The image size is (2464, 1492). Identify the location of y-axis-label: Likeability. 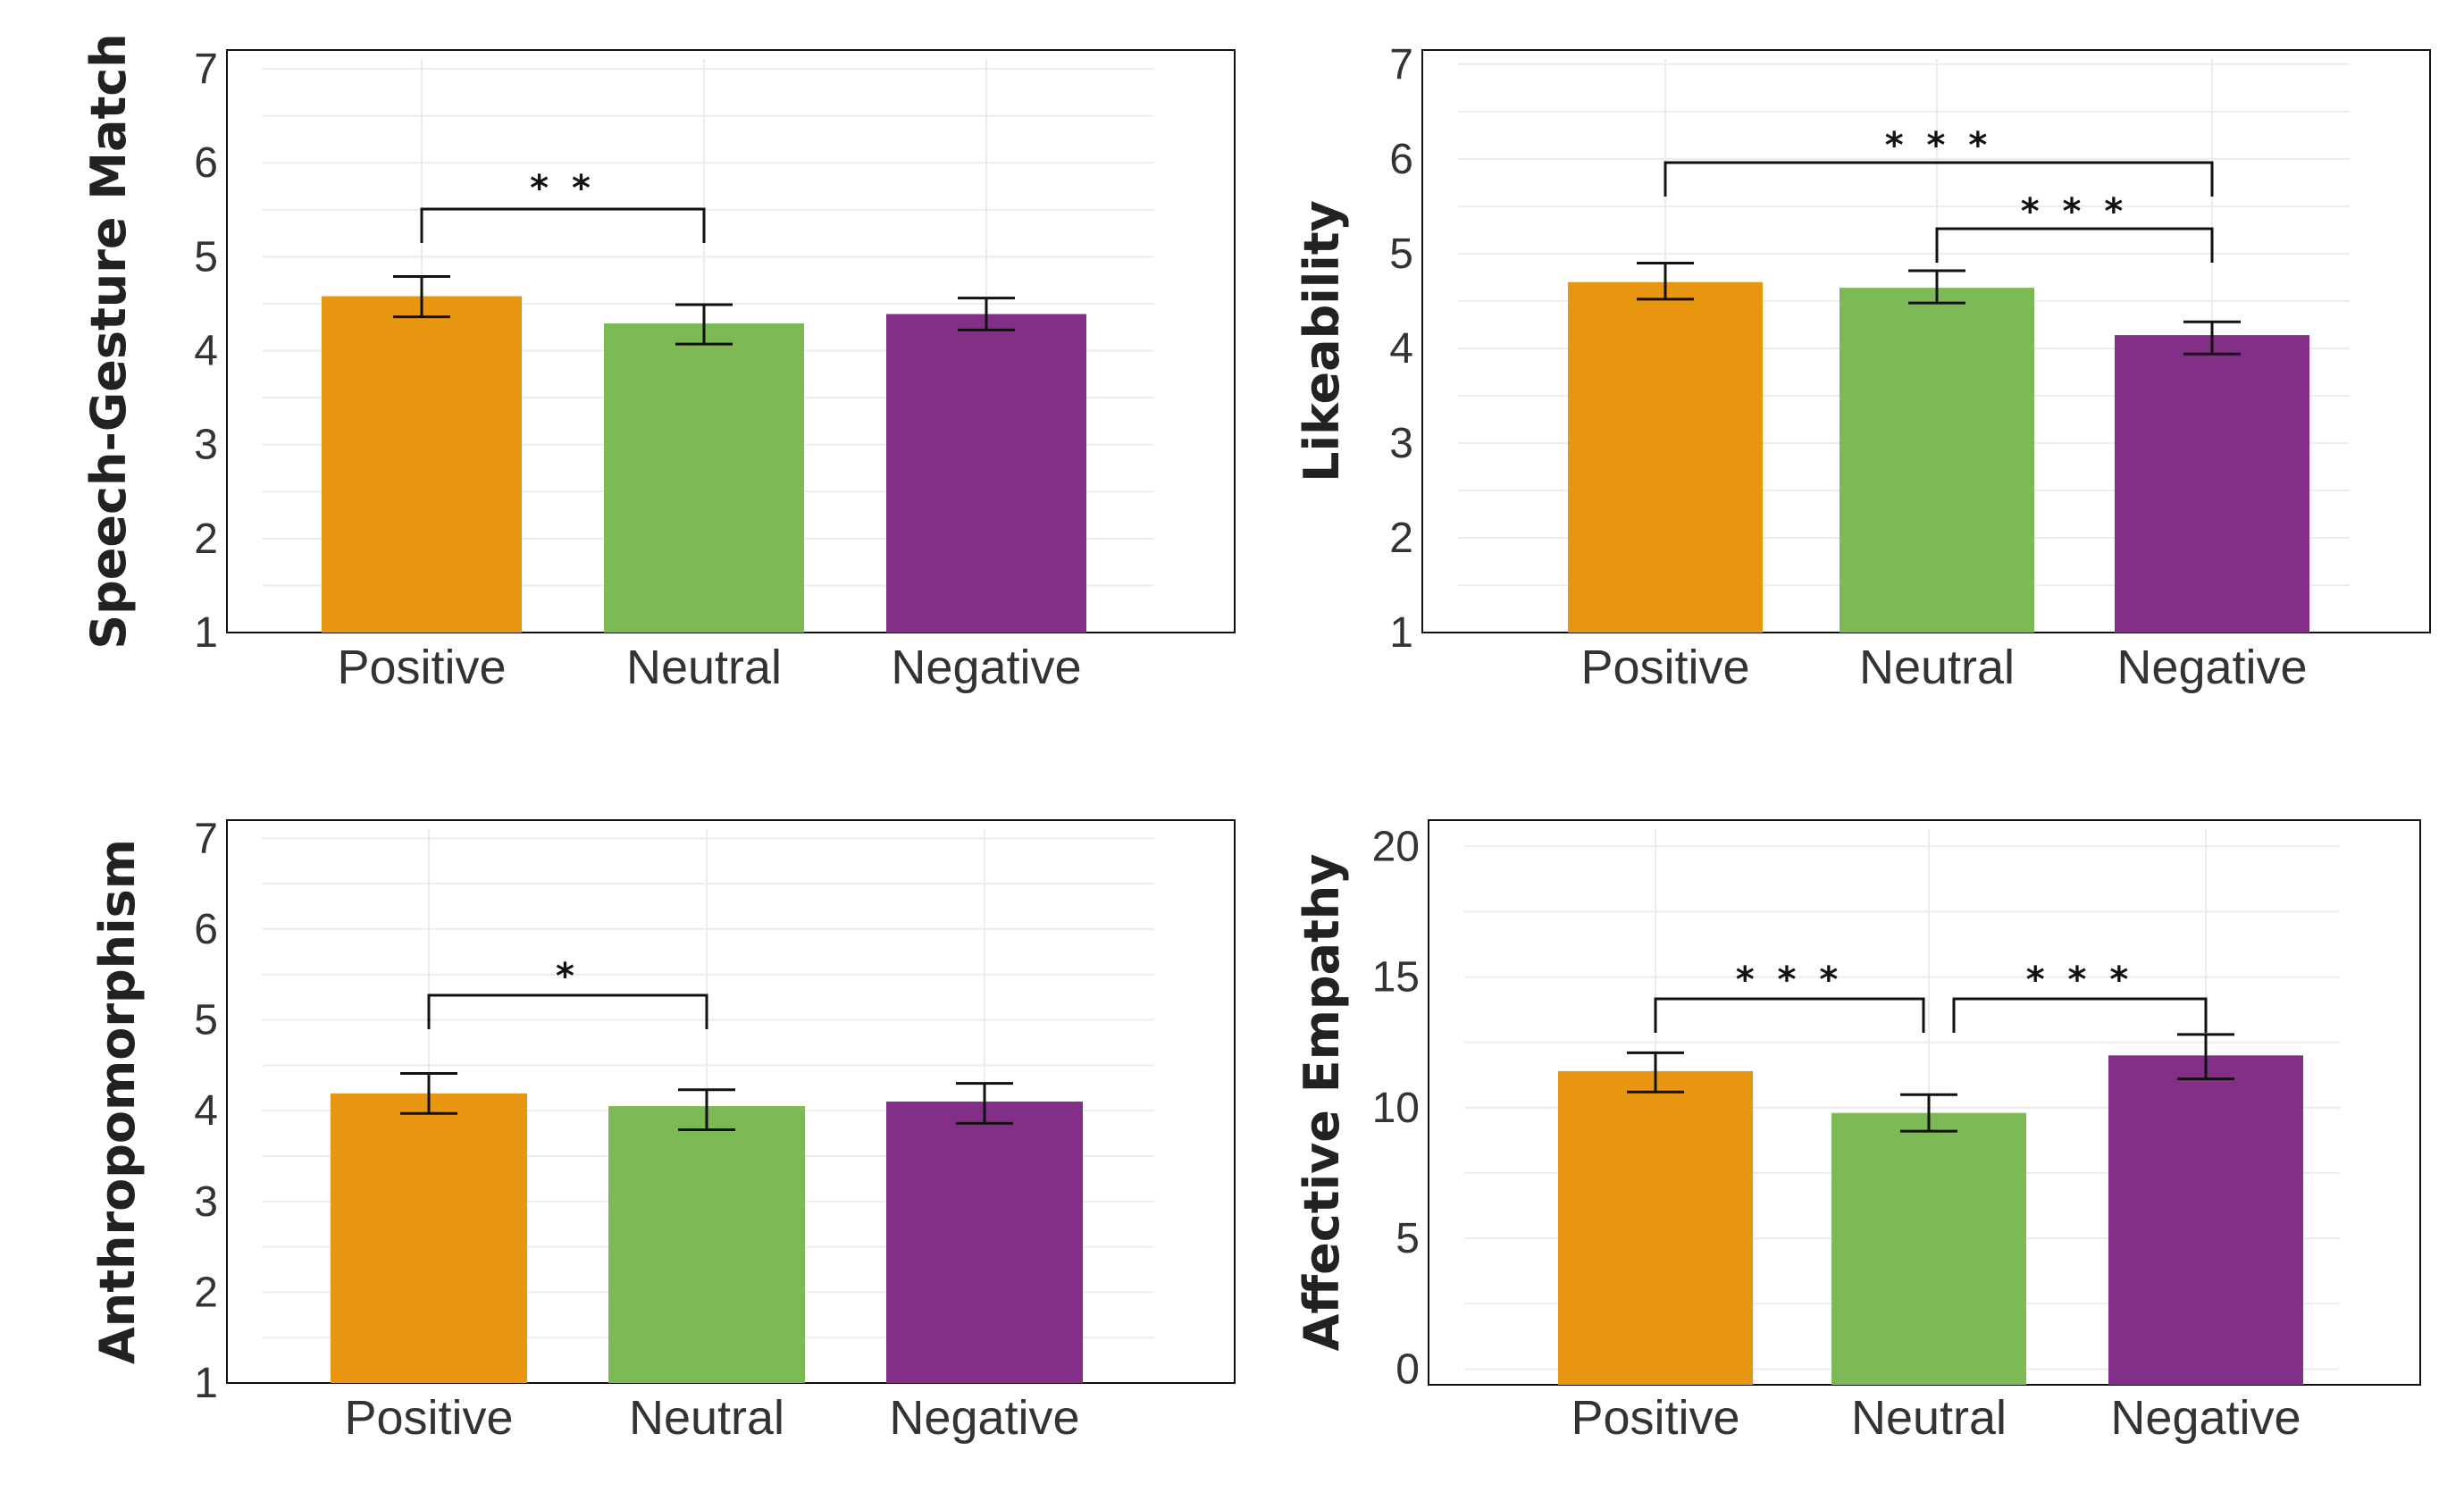
(1322, 341).